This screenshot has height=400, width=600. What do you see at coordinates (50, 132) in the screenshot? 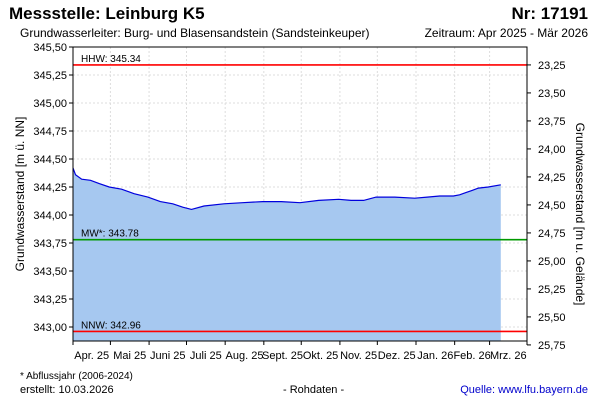
I see `y-tick-label: 344,75` at bounding box center [50, 132].